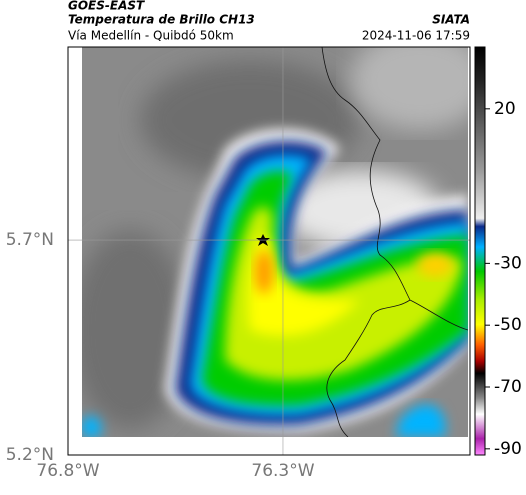 Image resolution: width=526 pixels, height=495 pixels. What do you see at coordinates (30, 455) in the screenshot?
I see `y-tick-label: 5.2°N` at bounding box center [30, 455].